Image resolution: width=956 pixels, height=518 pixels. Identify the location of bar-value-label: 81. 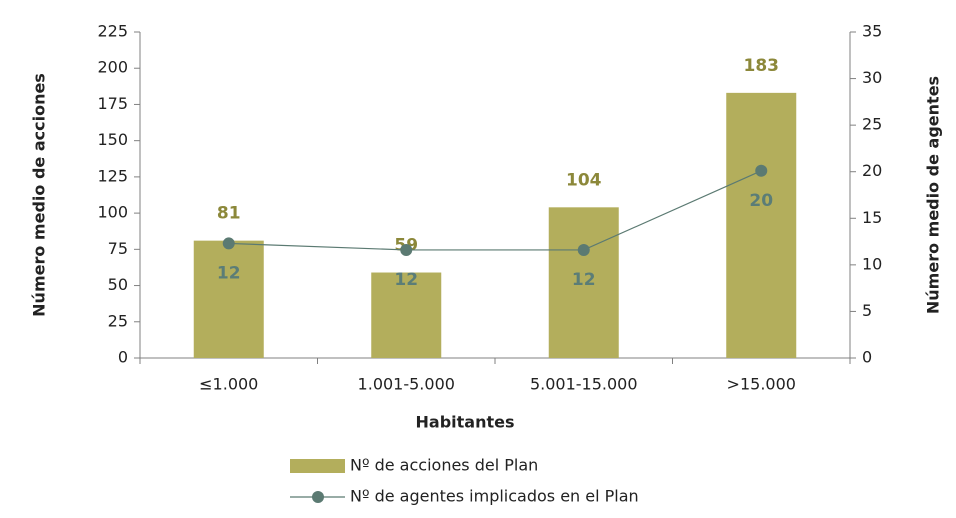
(229, 214).